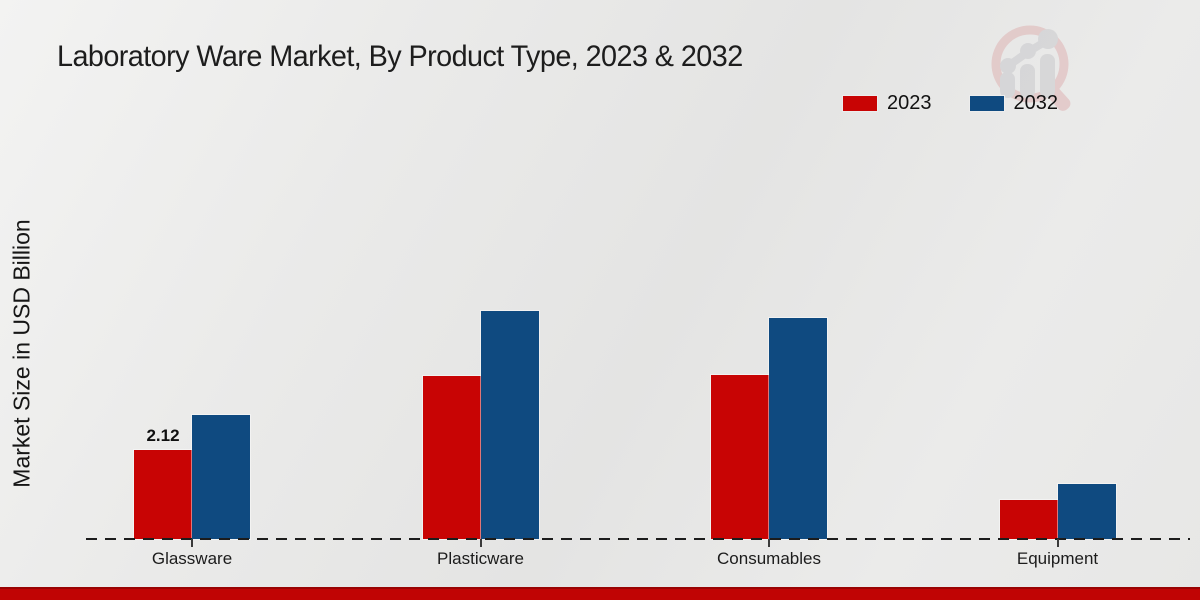 The height and width of the screenshot is (600, 1200). What do you see at coordinates (192, 558) in the screenshot?
I see `category-label-glassware: Glassware` at bounding box center [192, 558].